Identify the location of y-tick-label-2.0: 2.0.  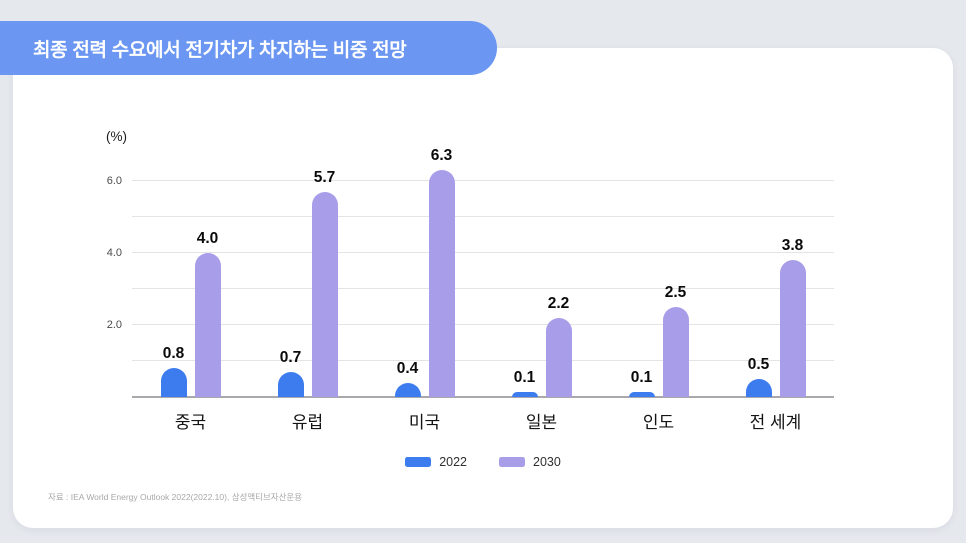
(114, 325).